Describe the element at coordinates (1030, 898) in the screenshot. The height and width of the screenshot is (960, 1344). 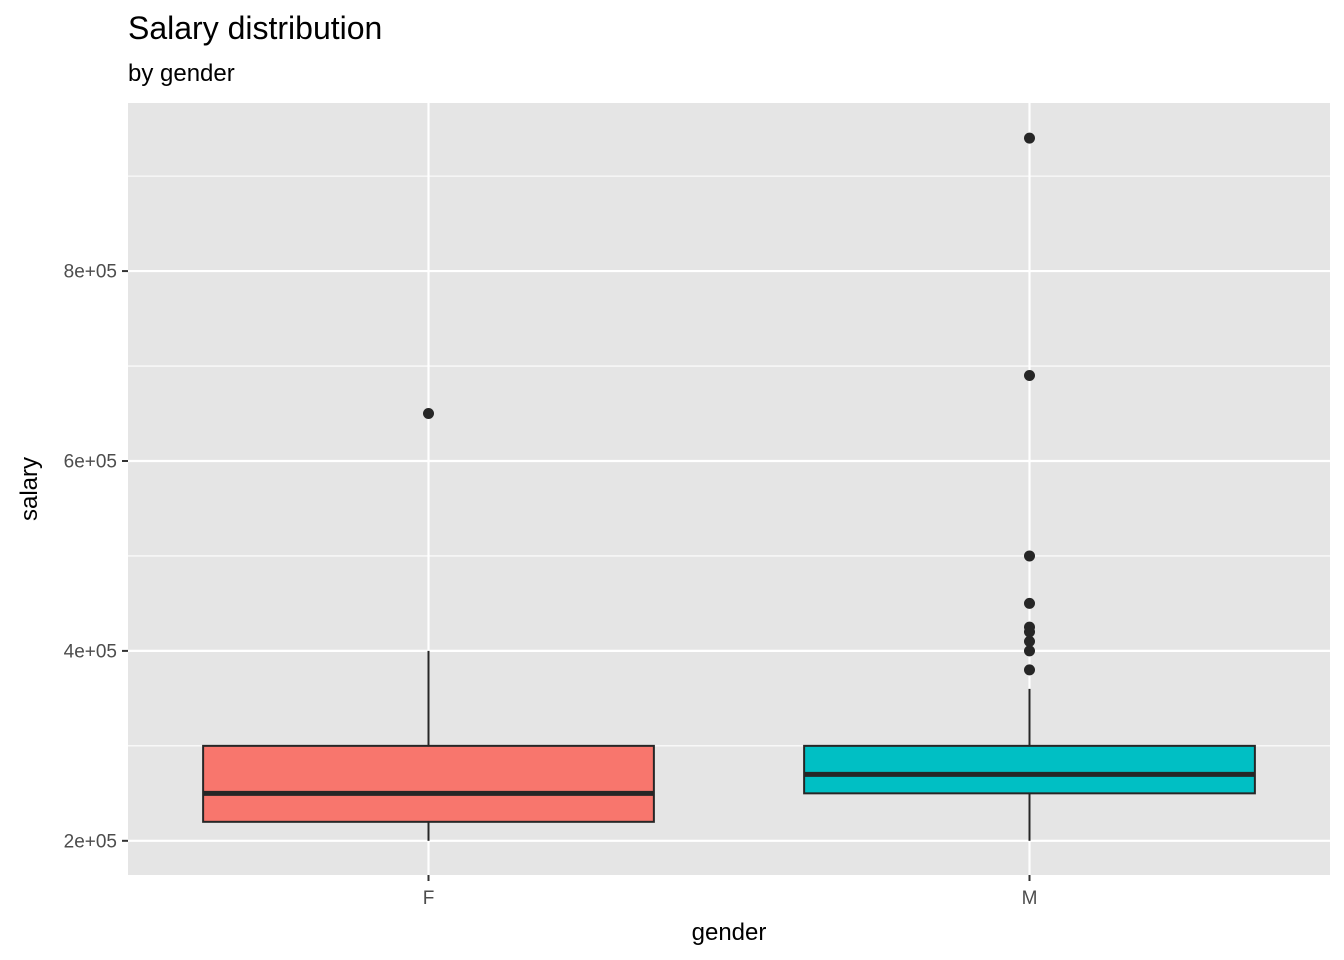
I see `x-tick-label: M` at that location.